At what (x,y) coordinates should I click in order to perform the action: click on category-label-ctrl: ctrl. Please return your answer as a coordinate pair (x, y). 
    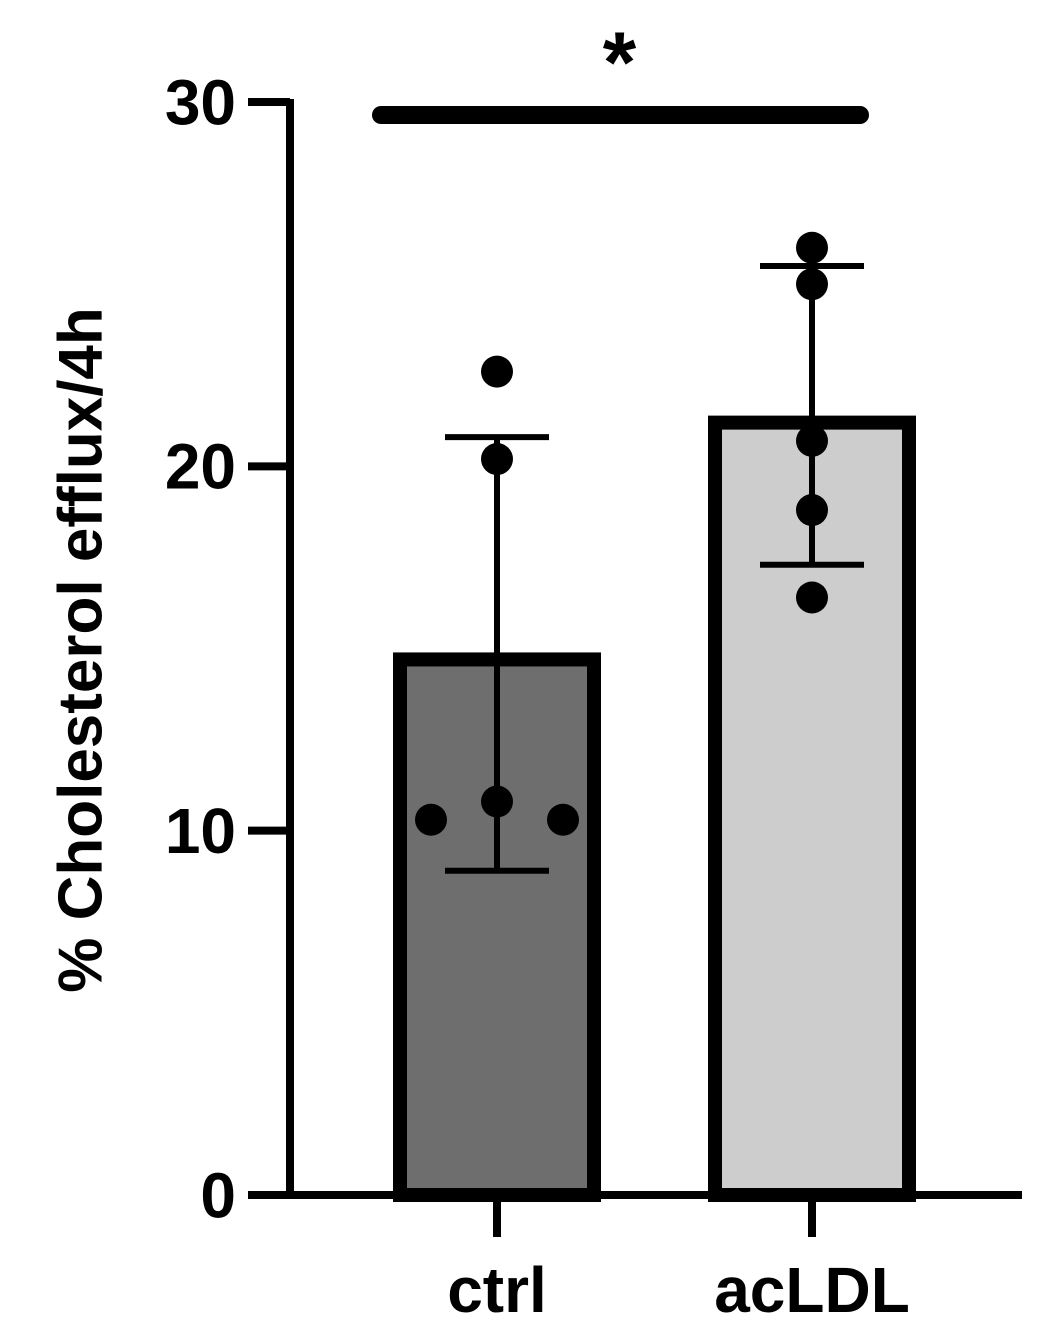
    Looking at the image, I should click on (497, 1290).